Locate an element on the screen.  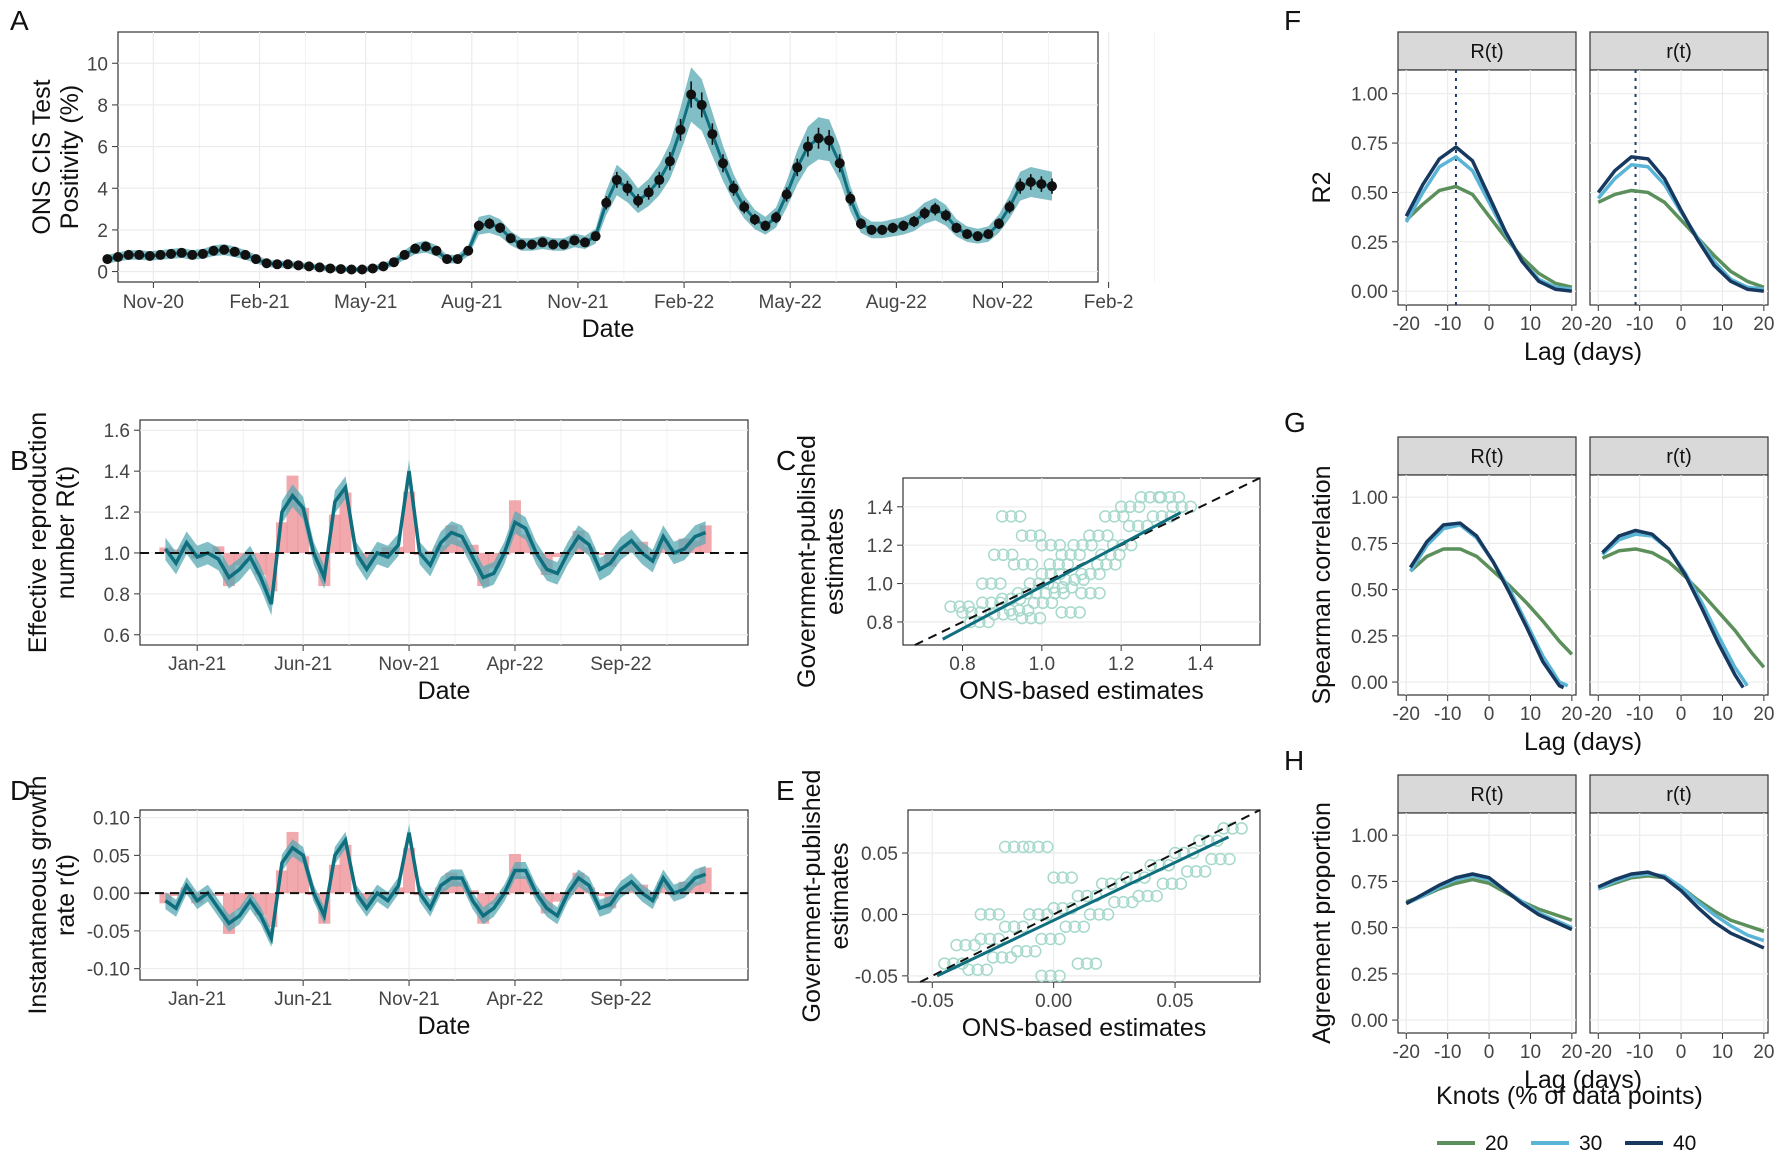
x-tick-label: Feb-2 is located at coordinates (1109, 302).